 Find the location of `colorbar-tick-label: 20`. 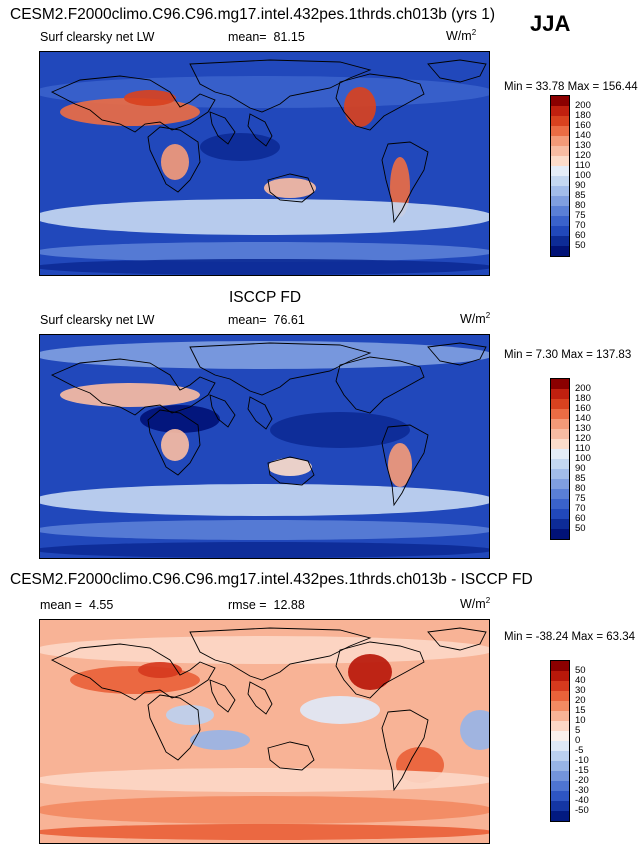

colorbar-tick-label: 20 is located at coordinates (580, 700).